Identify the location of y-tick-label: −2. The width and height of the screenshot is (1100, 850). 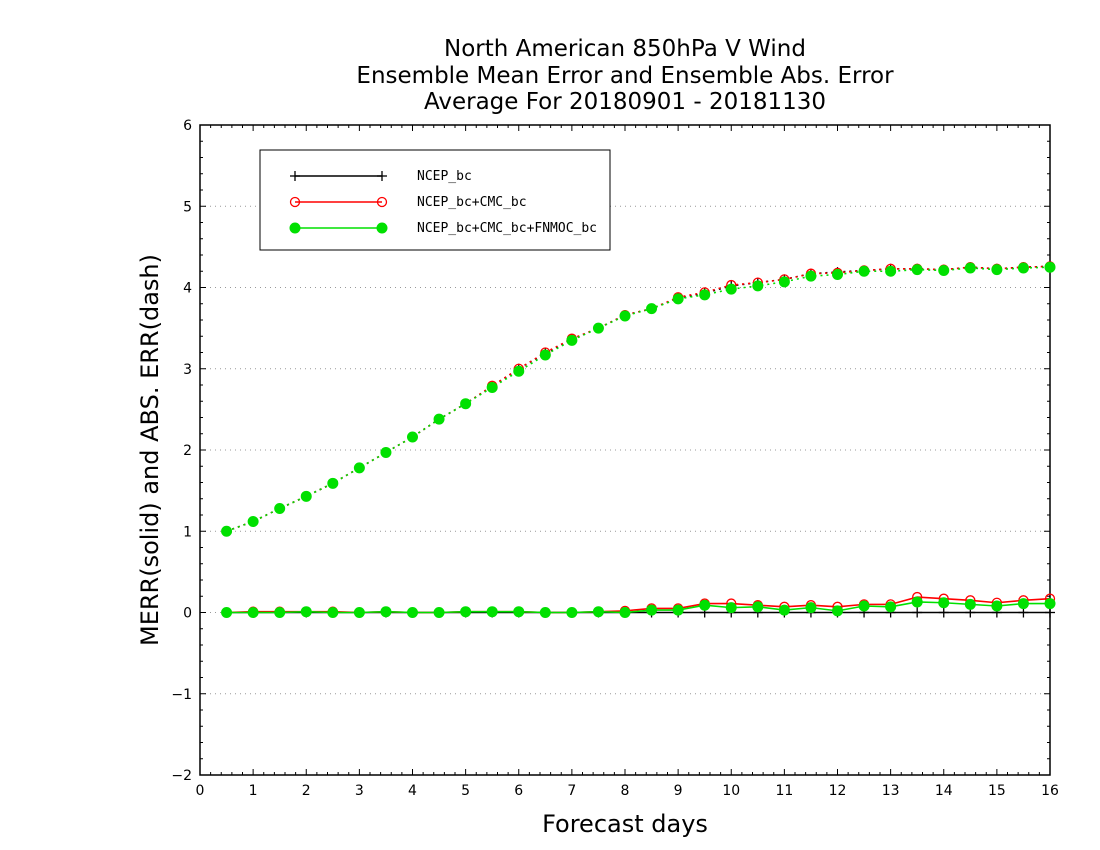
(181, 776).